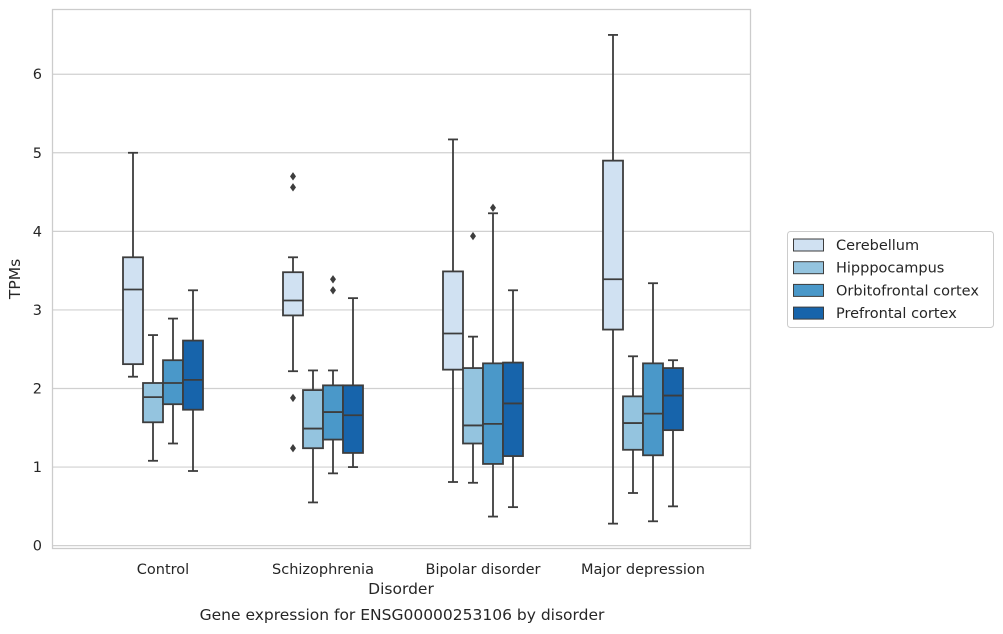  Describe the element at coordinates (37, 232) in the screenshot. I see `y-tick-label: 4` at that location.